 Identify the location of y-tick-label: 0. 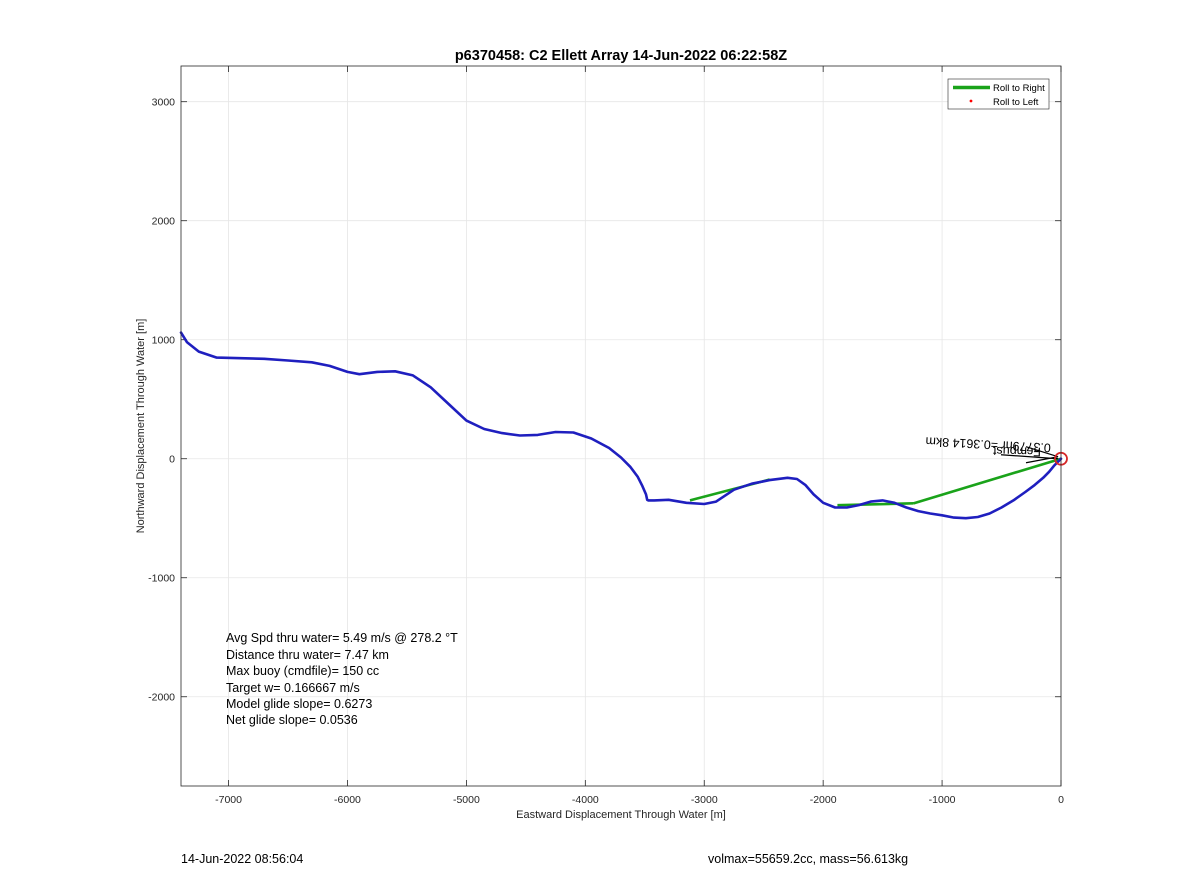
(172, 460).